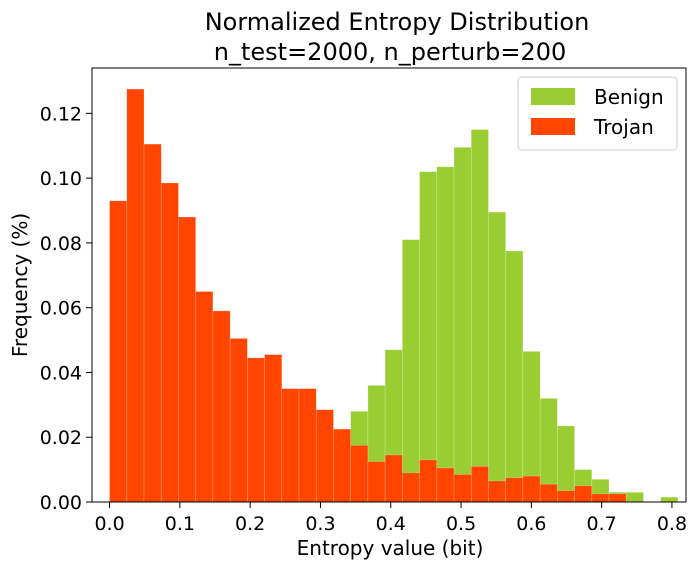  What do you see at coordinates (61, 438) in the screenshot?
I see `y-tick-label-1: 0.02` at bounding box center [61, 438].